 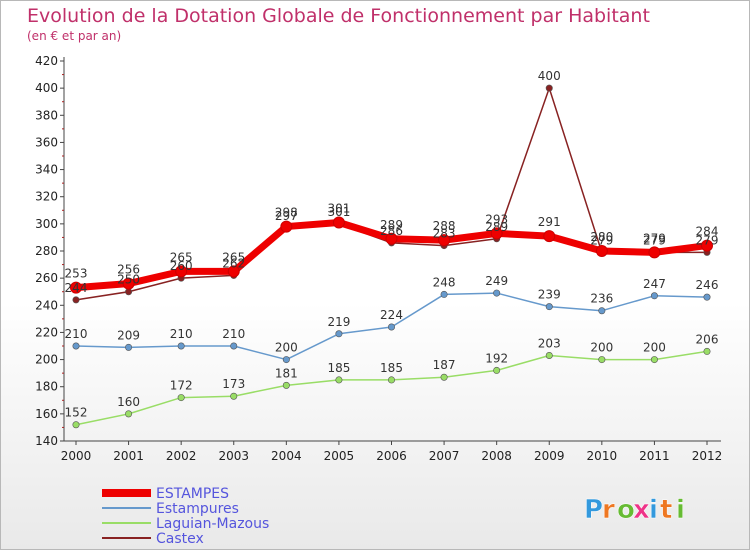 I want to click on data-label-estampes: 280, so click(x=601, y=237).